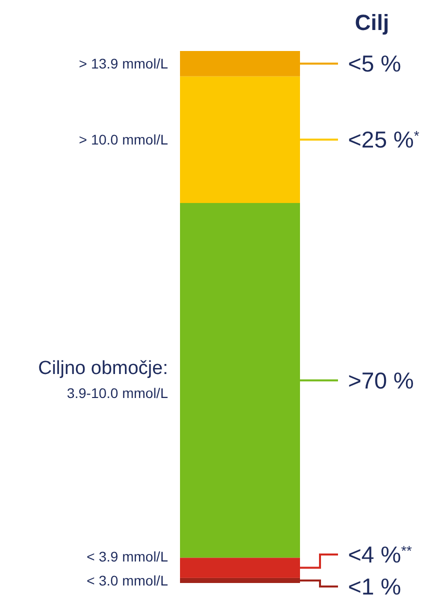 The height and width of the screenshot is (600, 436). Describe the element at coordinates (127, 556) in the screenshot. I see `series-label: < 3.9 mmol/L` at that location.